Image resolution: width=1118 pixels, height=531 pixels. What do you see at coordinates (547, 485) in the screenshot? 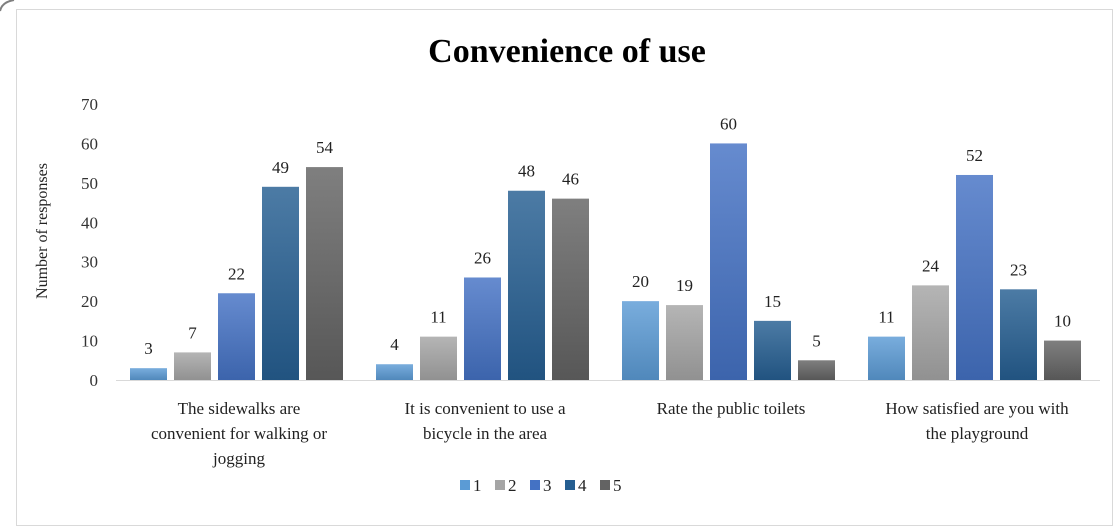
I see `legend-label: 3` at bounding box center [547, 485].